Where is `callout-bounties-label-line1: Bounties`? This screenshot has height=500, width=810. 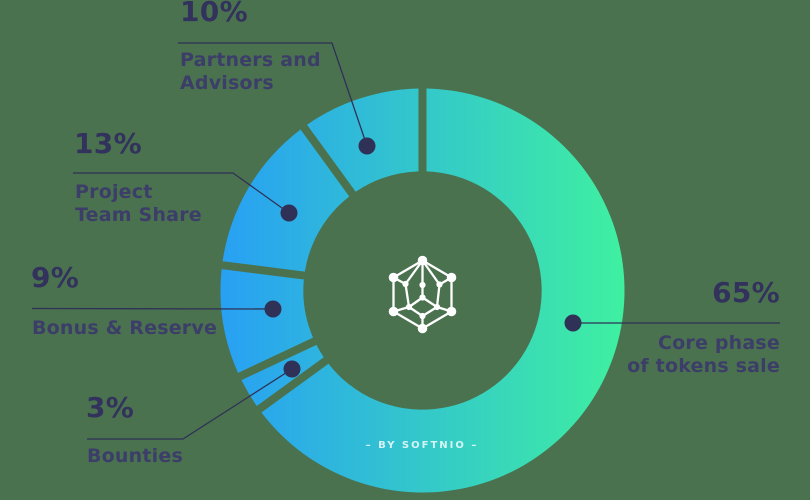 callout-bounties-label-line1: Bounties is located at coordinates (135, 456).